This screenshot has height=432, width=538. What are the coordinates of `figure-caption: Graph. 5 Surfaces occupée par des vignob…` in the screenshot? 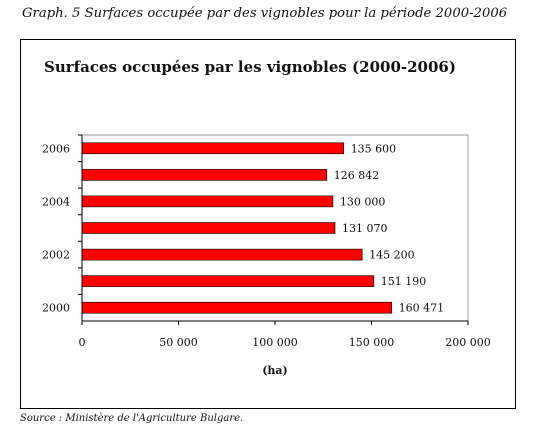 It's located at (265, 13).